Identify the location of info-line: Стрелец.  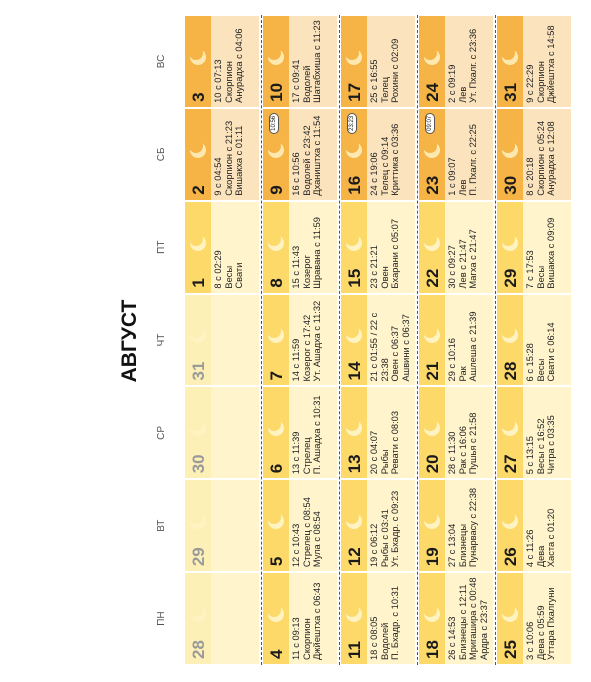
(306, 456).